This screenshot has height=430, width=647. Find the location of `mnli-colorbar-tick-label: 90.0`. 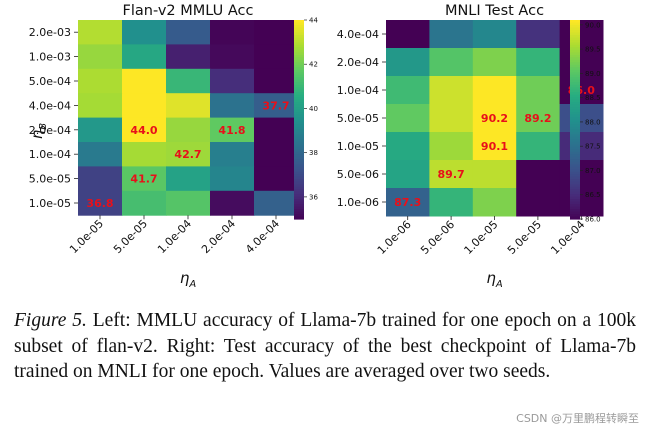

mnli-colorbar-tick-label: 90.0 is located at coordinates (593, 25).